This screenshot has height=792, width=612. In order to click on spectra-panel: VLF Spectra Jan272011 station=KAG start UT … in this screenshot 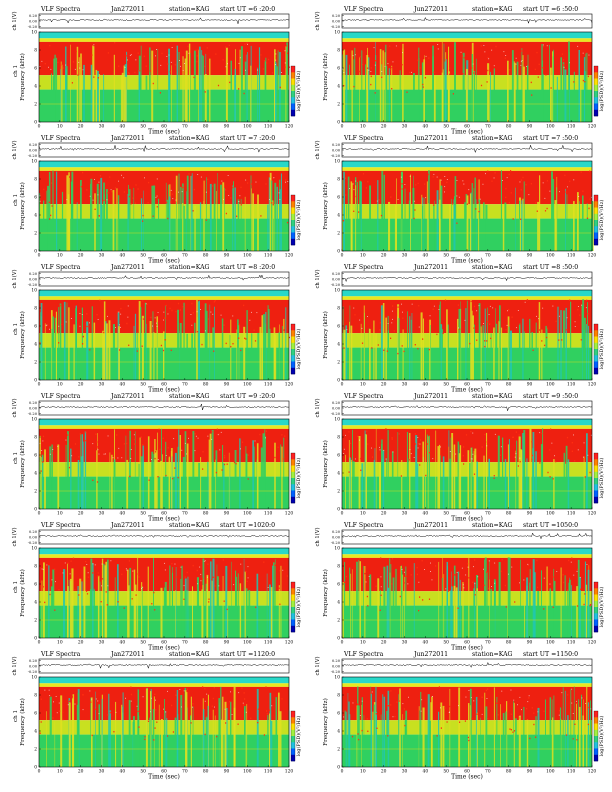, I will do `click(156, 199)`.